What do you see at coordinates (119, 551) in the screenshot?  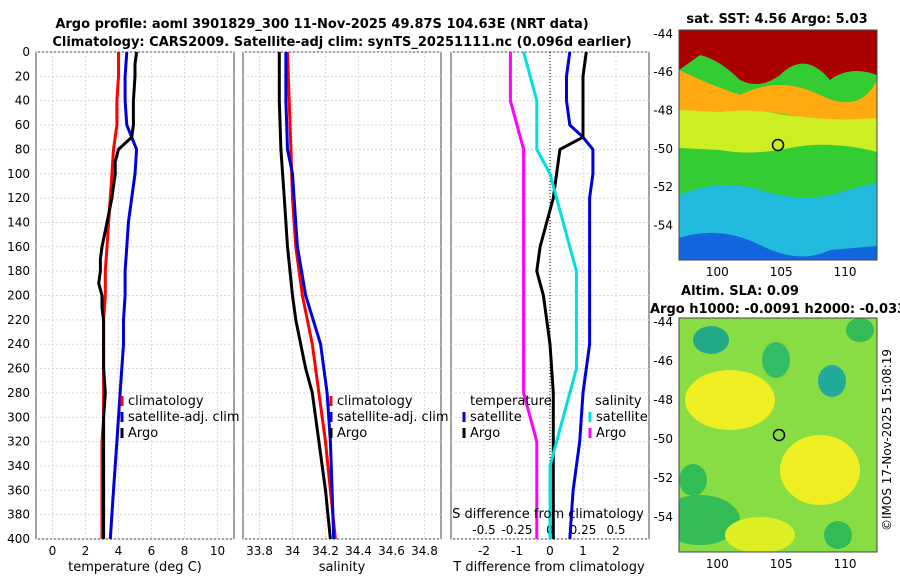 I see `x-tick-label: 4` at bounding box center [119, 551].